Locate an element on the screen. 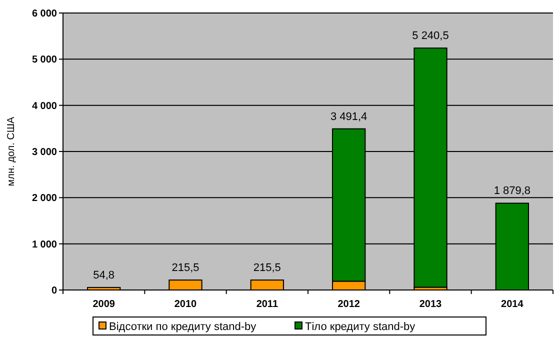 Image resolution: width=555 pixels, height=348 pixels. y-tick-label: 3 000 is located at coordinates (45, 152).